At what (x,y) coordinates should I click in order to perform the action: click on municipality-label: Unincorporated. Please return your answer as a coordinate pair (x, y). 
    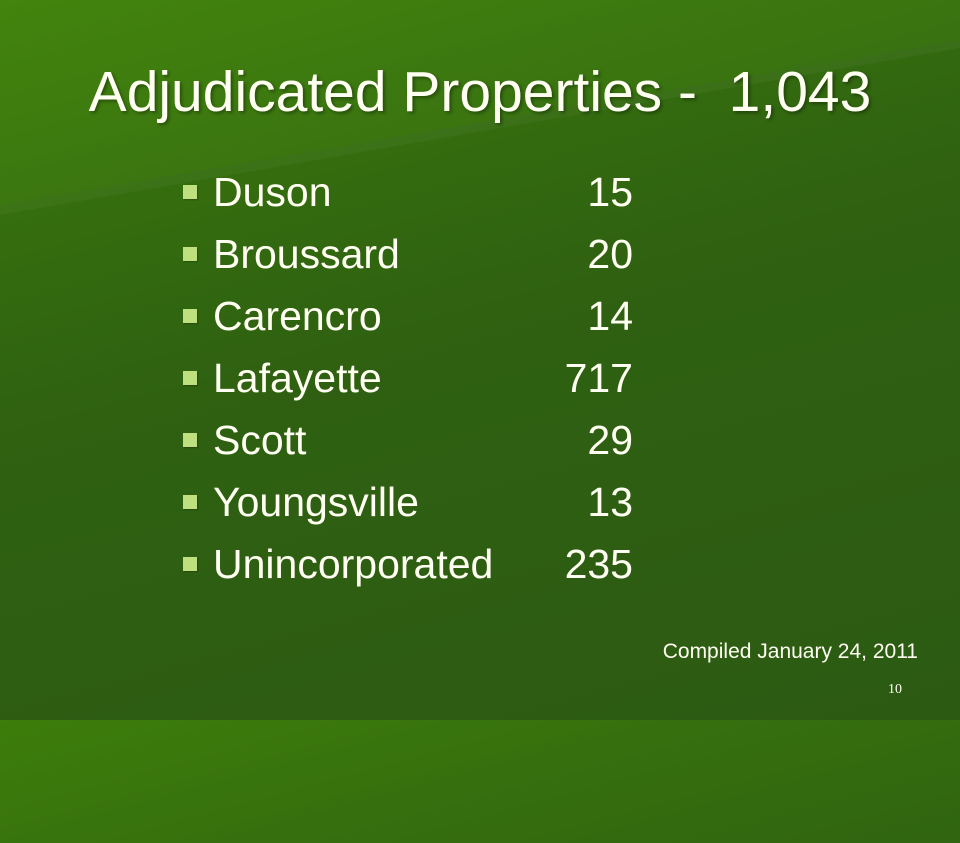
    Looking at the image, I should click on (353, 564).